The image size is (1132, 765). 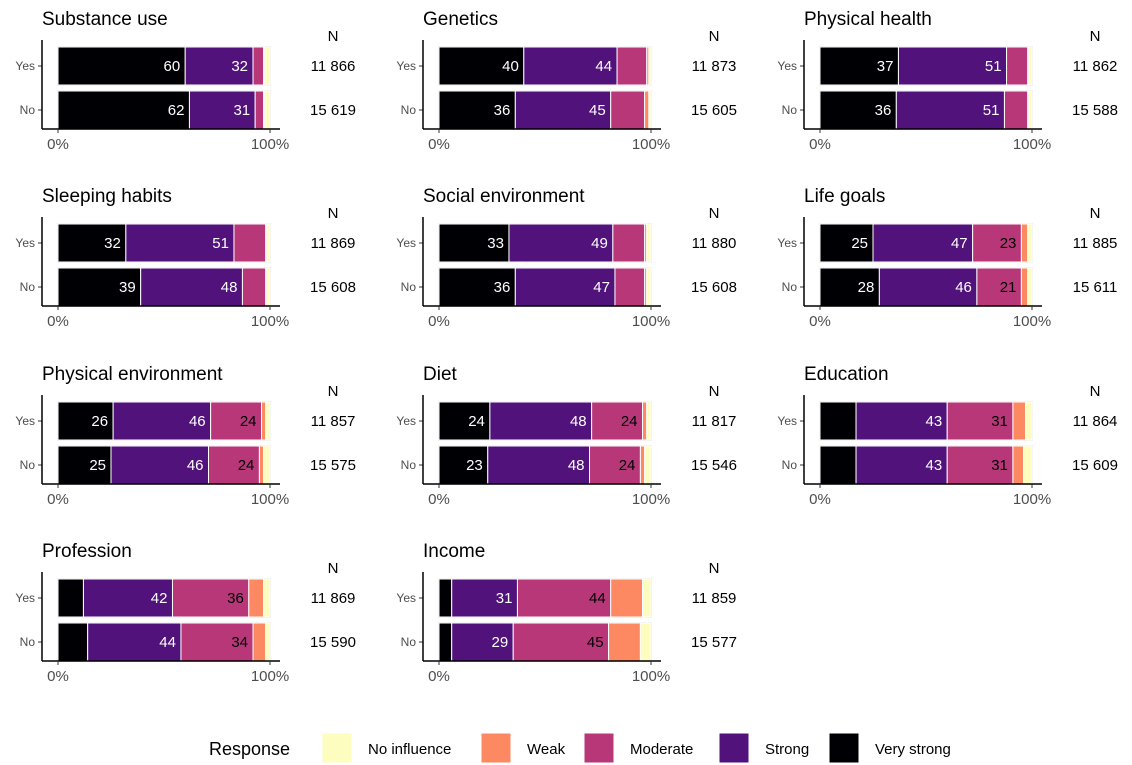 I want to click on data-label: 34, so click(x=239, y=642).